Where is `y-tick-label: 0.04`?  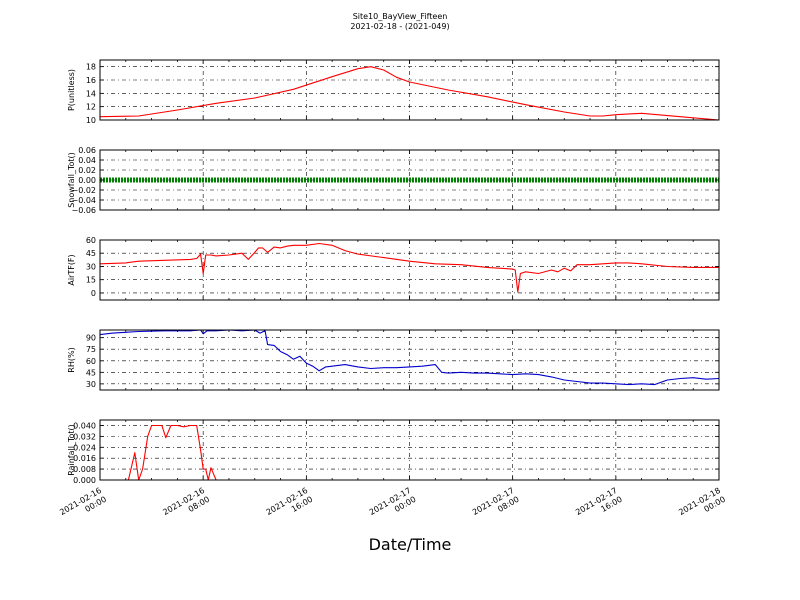 y-tick-label: 0.04 is located at coordinates (87, 160).